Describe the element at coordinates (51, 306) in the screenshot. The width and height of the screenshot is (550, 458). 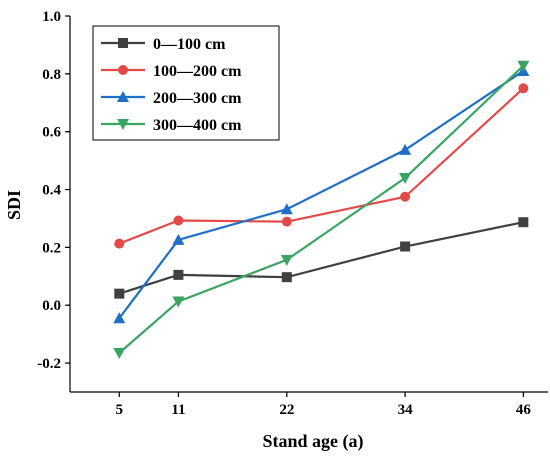
I see `y-tick-label: 0.0` at that location.